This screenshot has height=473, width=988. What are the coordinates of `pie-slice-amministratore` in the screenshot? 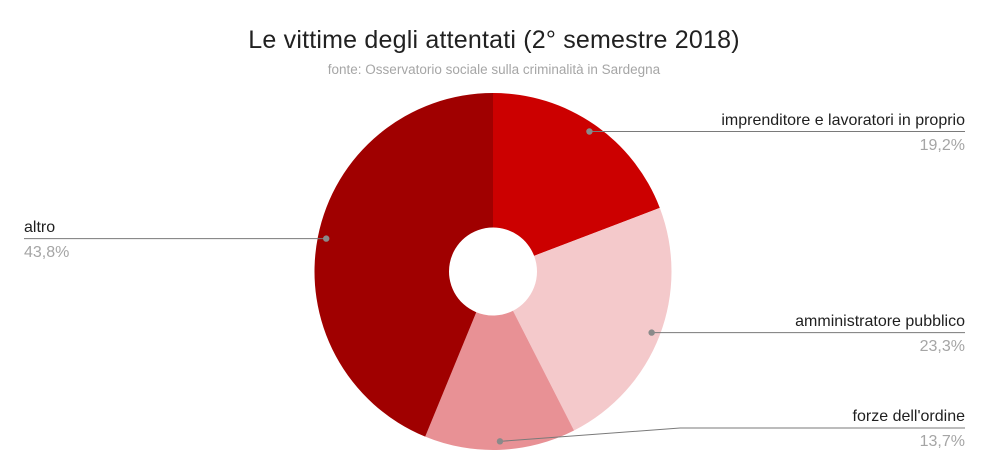 It's located at (592, 319).